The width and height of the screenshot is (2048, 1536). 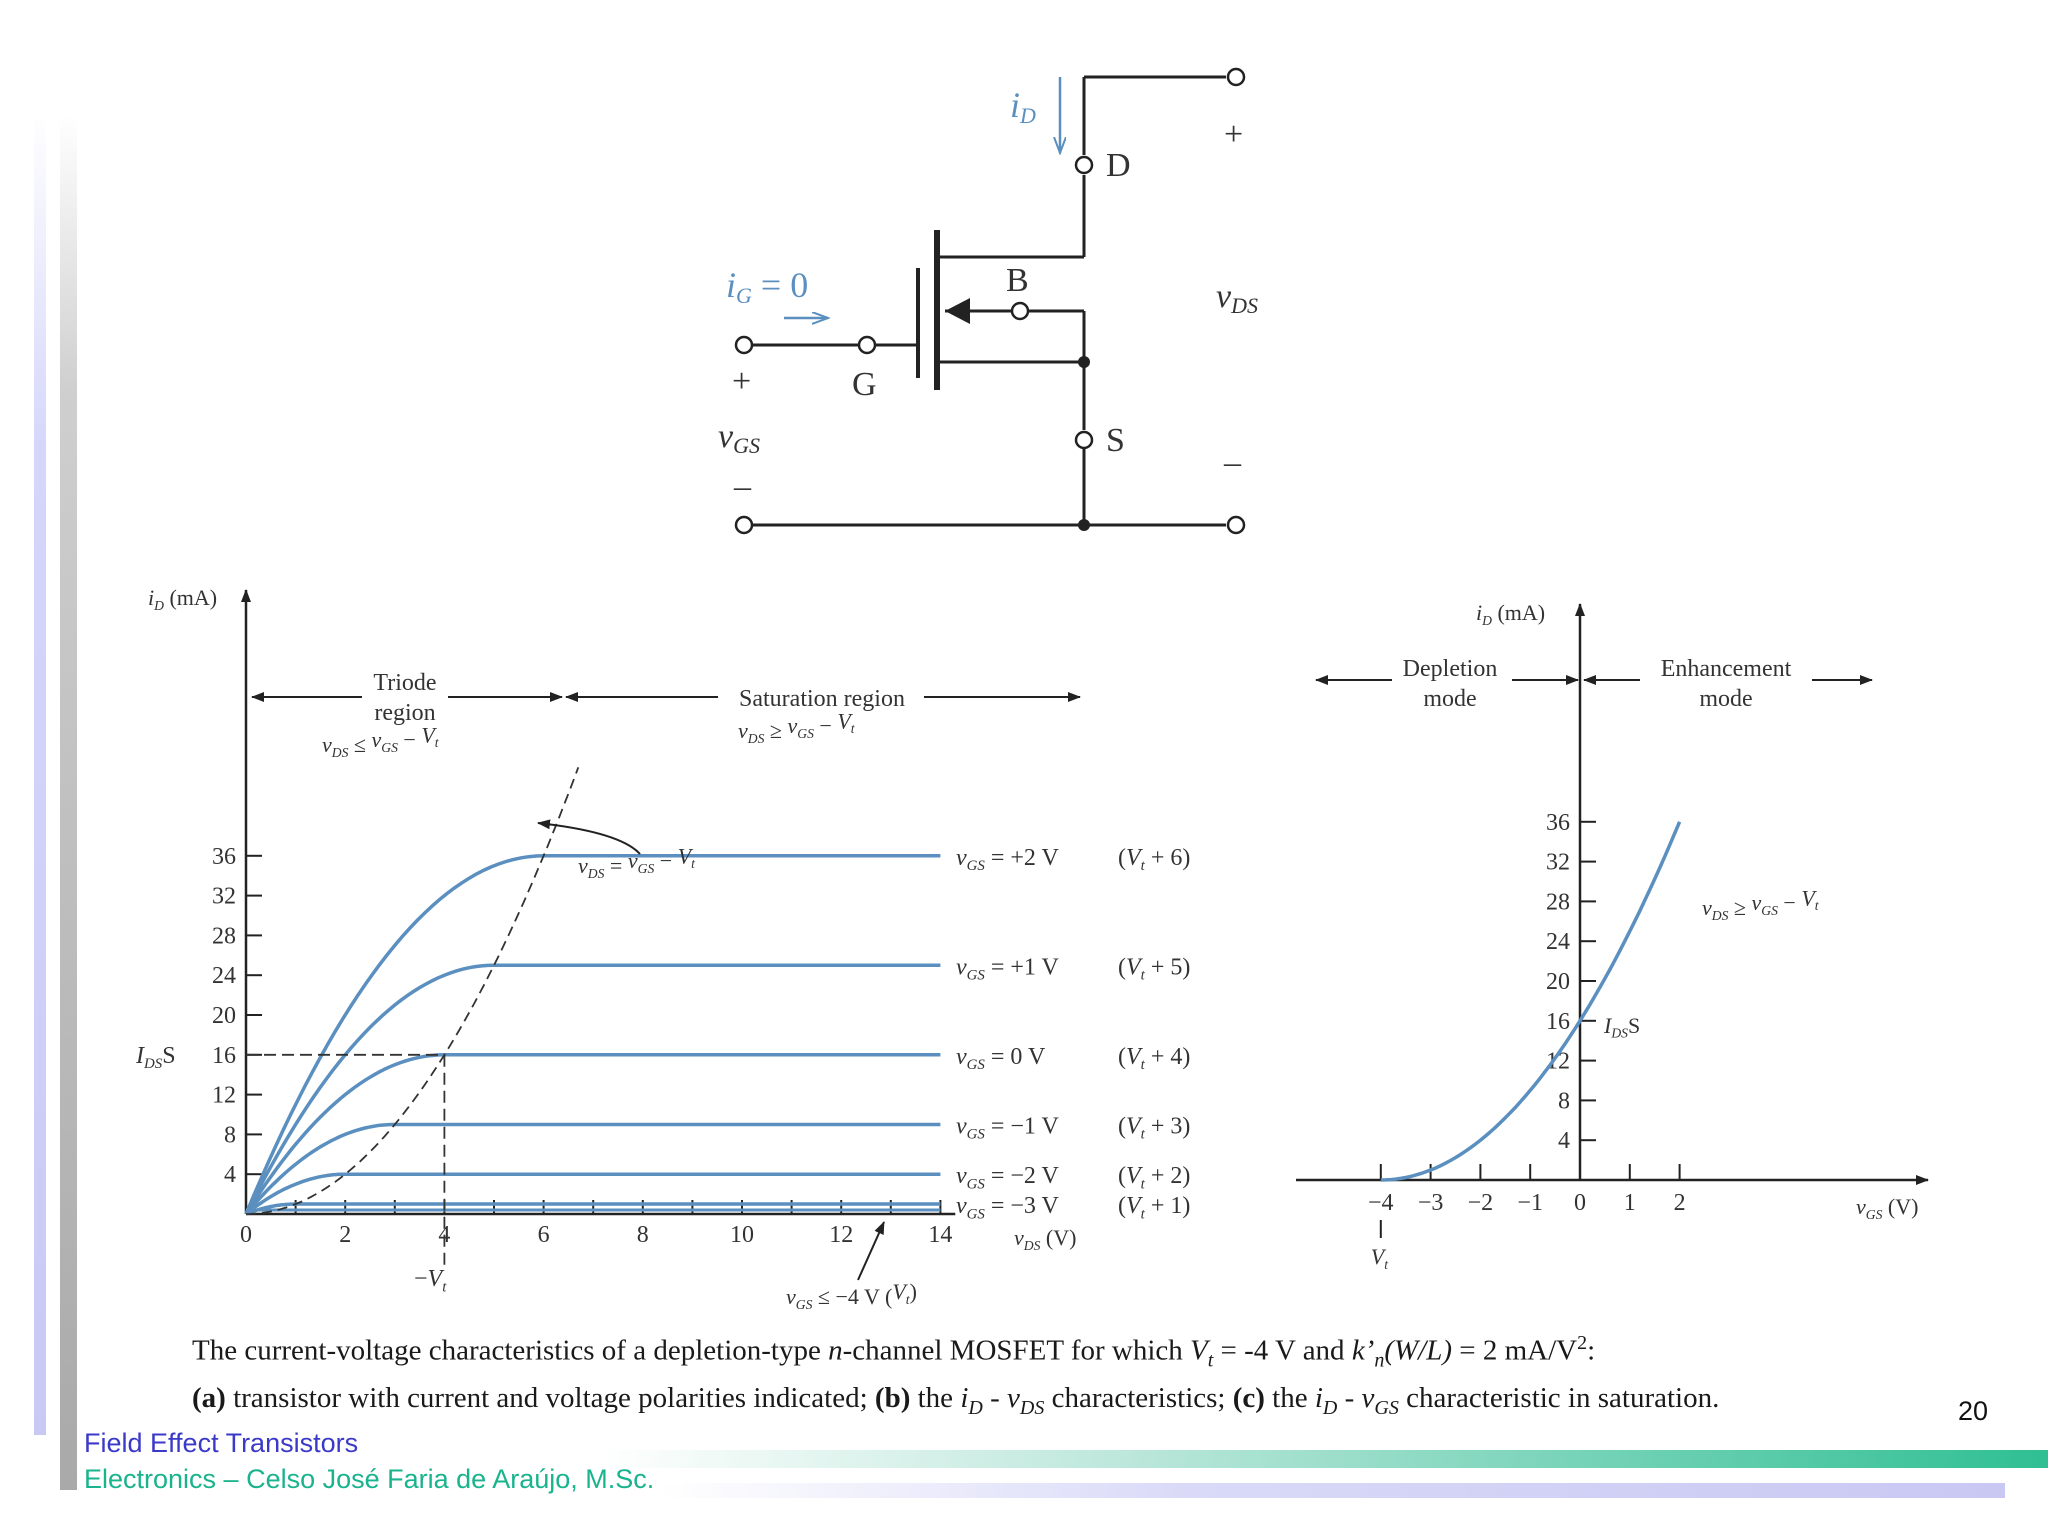 I want to click on boundary-label: vDS = vGS − Vt, so click(x=637, y=862).